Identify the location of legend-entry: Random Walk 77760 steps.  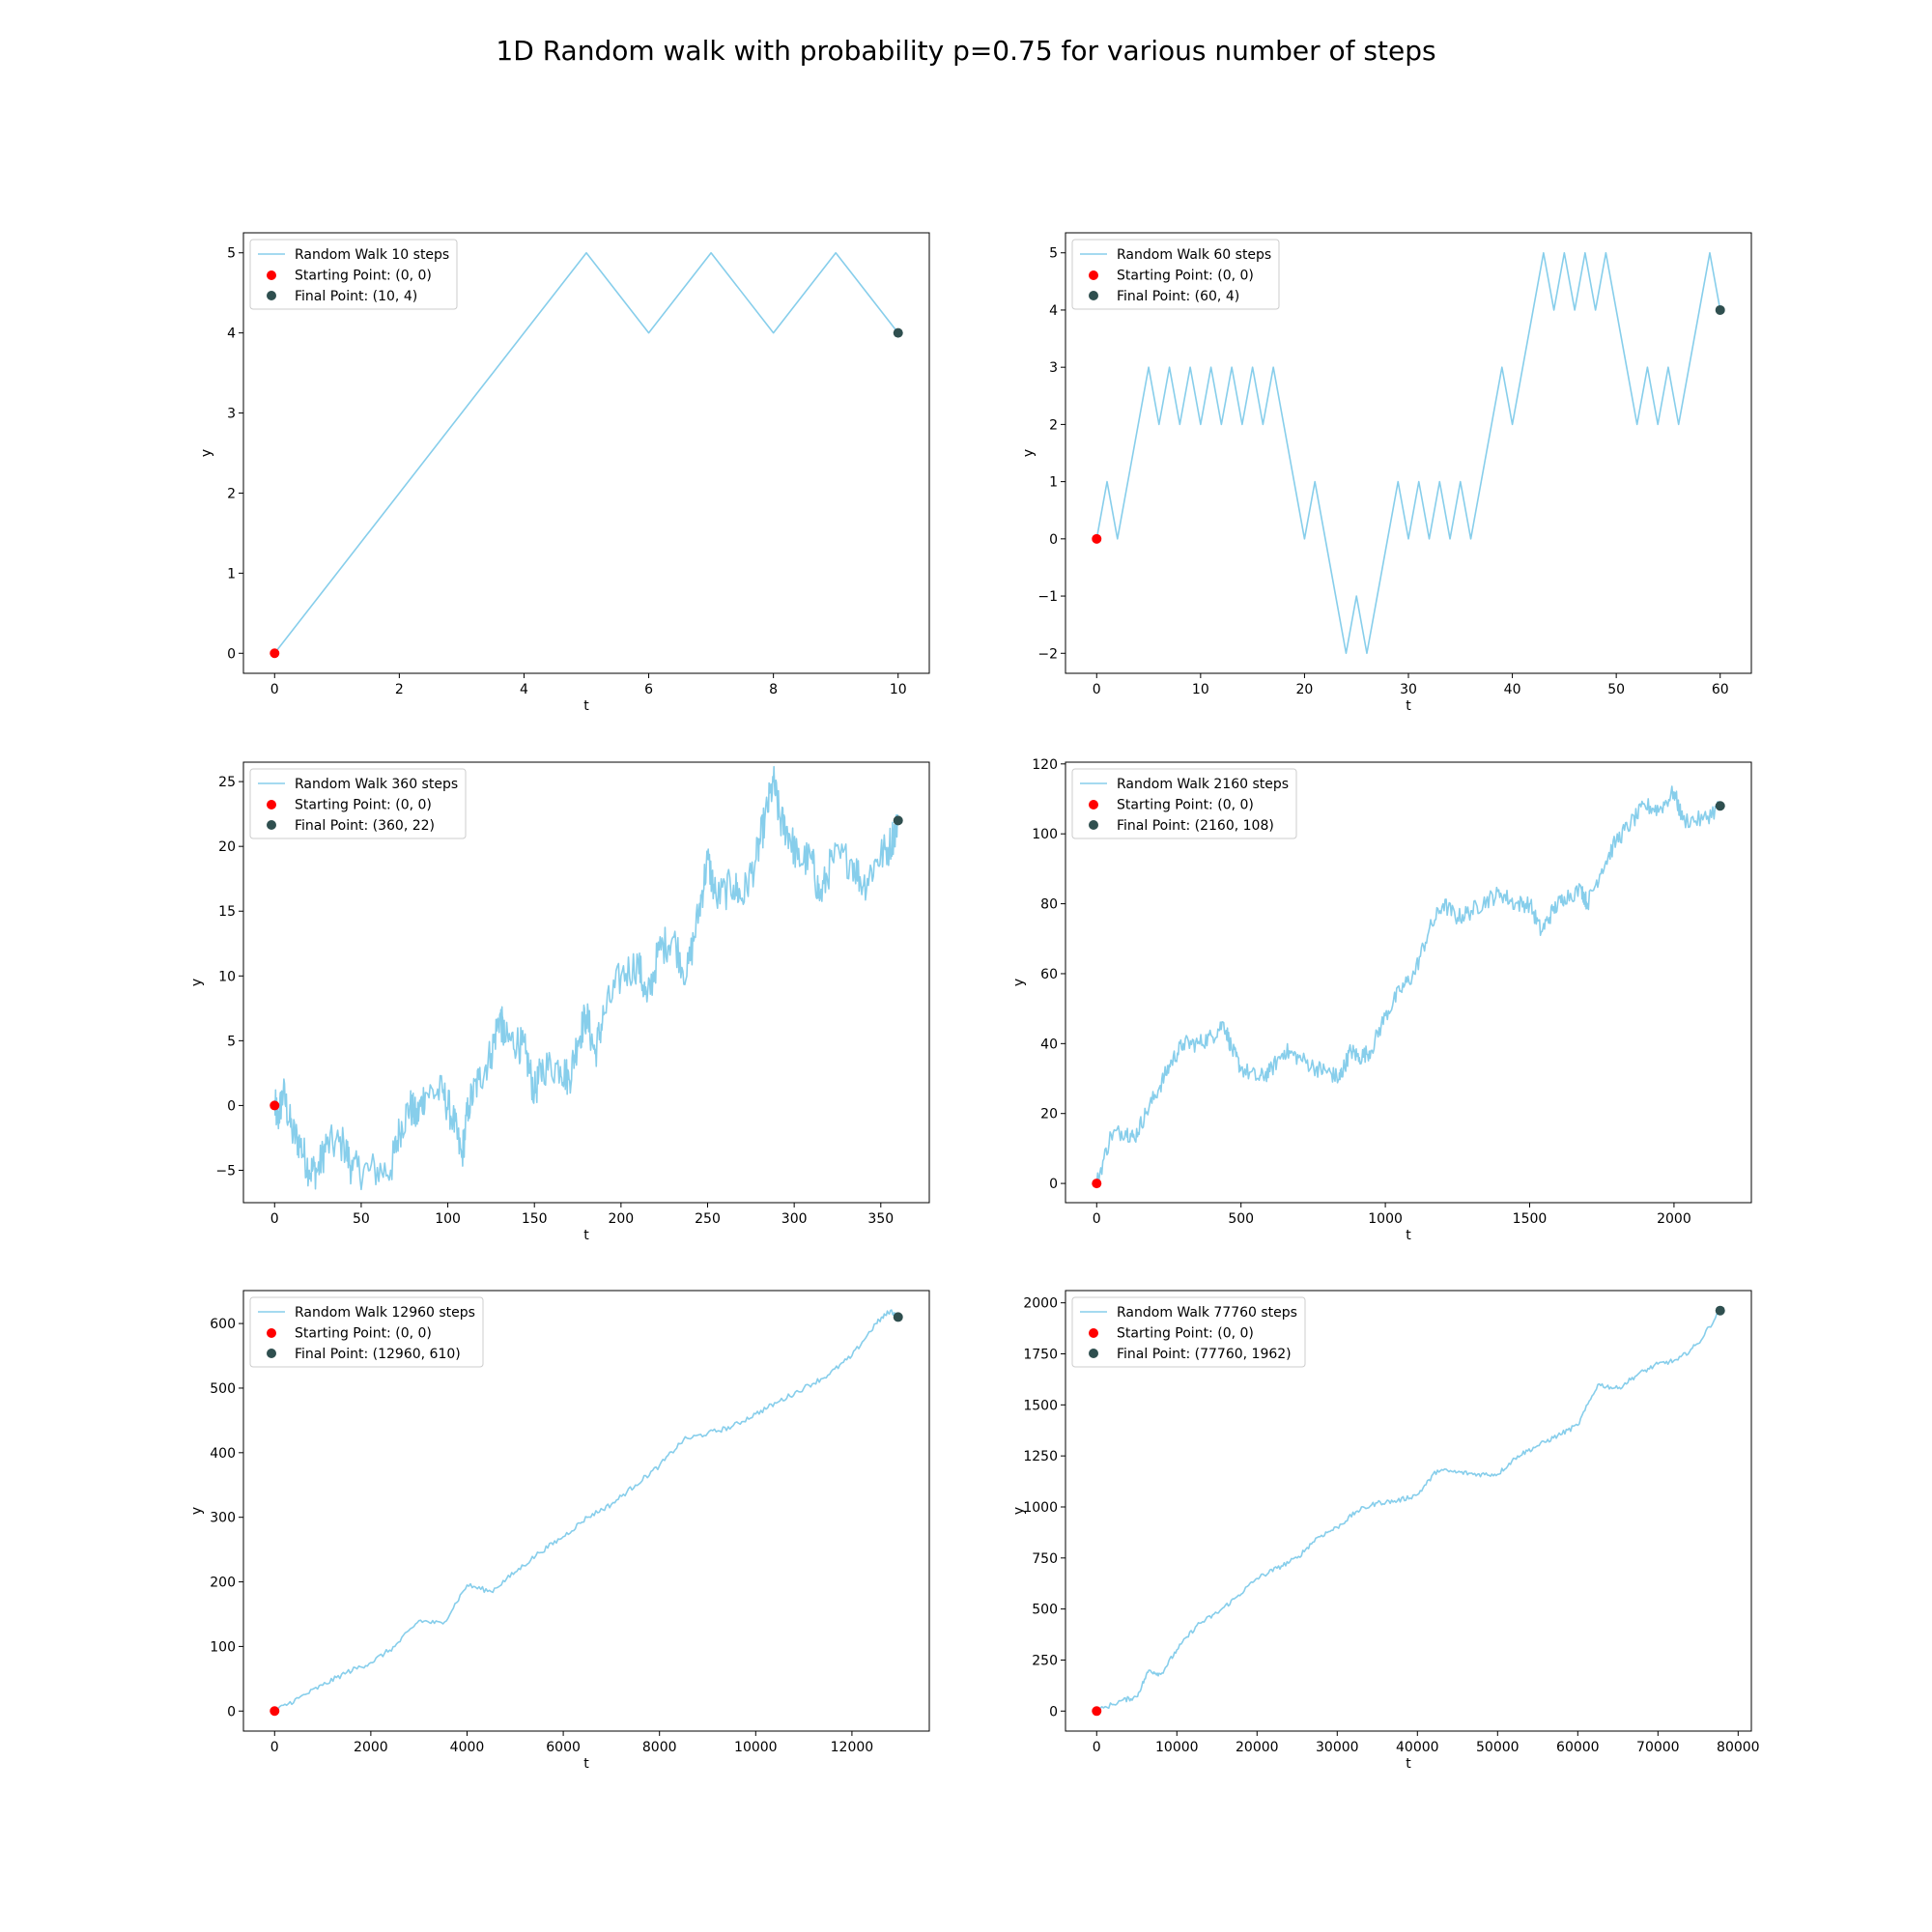
(1207, 1313).